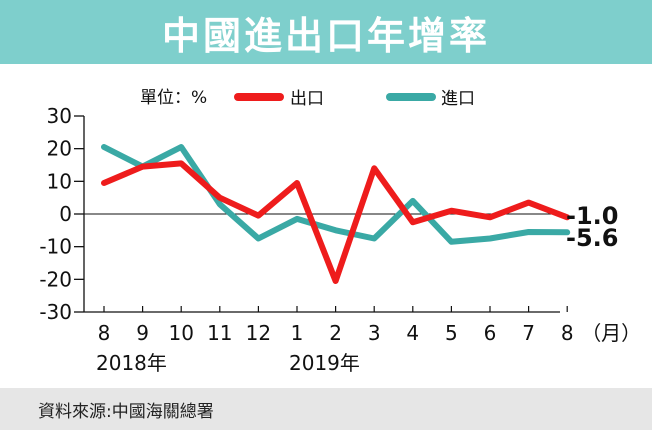 The width and height of the screenshot is (652, 430). I want to click on x-tick-label: 4, so click(412, 333).